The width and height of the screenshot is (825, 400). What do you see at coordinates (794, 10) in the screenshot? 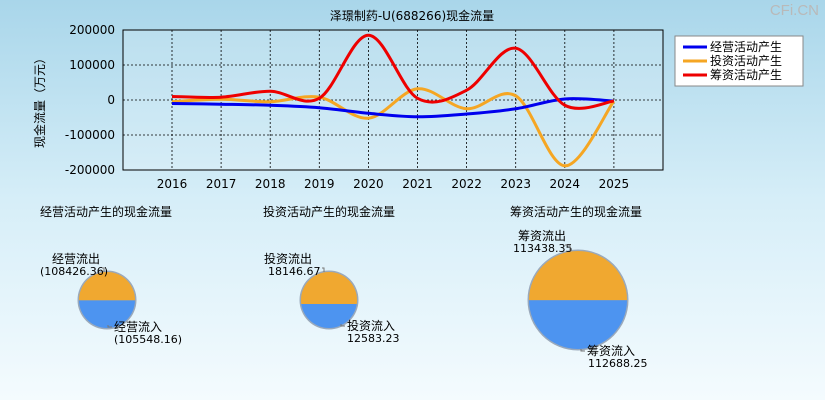
I see `watermark: CFi.CN` at bounding box center [794, 10].